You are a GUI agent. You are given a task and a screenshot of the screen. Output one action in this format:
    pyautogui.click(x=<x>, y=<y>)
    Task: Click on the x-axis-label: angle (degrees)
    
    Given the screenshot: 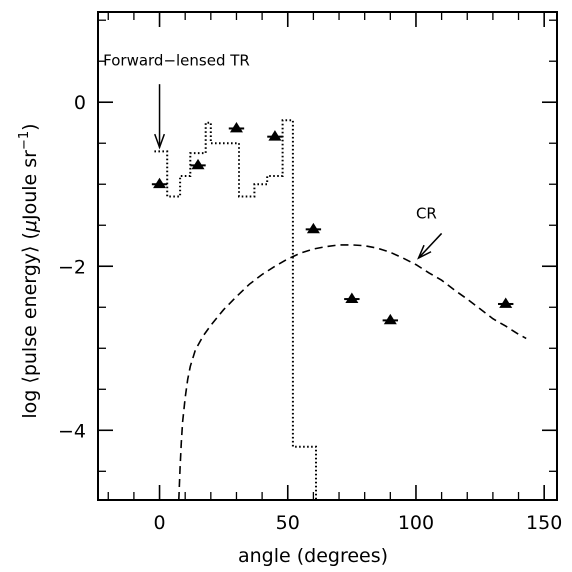 What is the action you would take?
    pyautogui.click(x=313, y=556)
    